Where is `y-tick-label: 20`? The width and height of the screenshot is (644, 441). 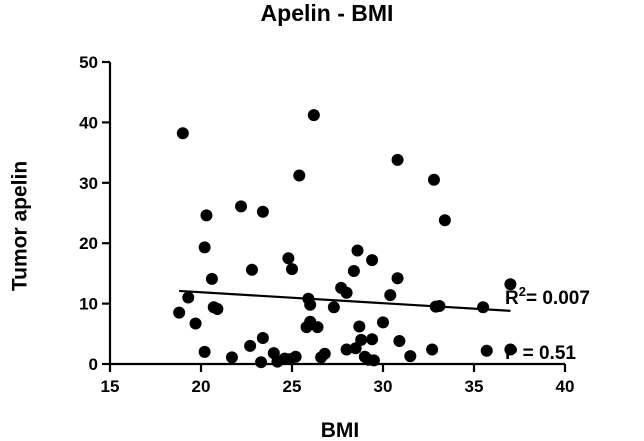 y-tick-label: 20 is located at coordinates (88, 243).